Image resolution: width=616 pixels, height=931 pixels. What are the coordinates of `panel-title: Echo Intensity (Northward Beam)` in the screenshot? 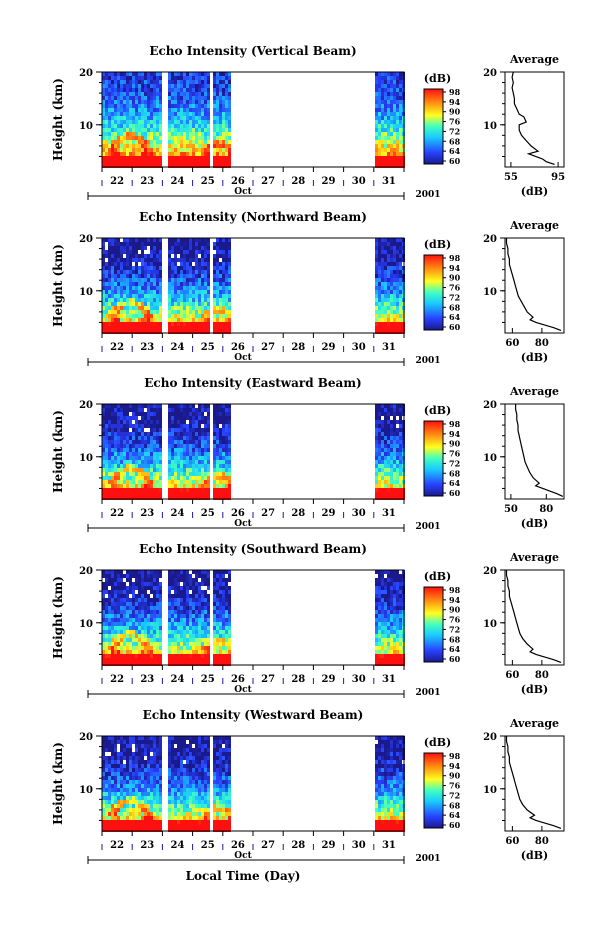 It's located at (253, 217).